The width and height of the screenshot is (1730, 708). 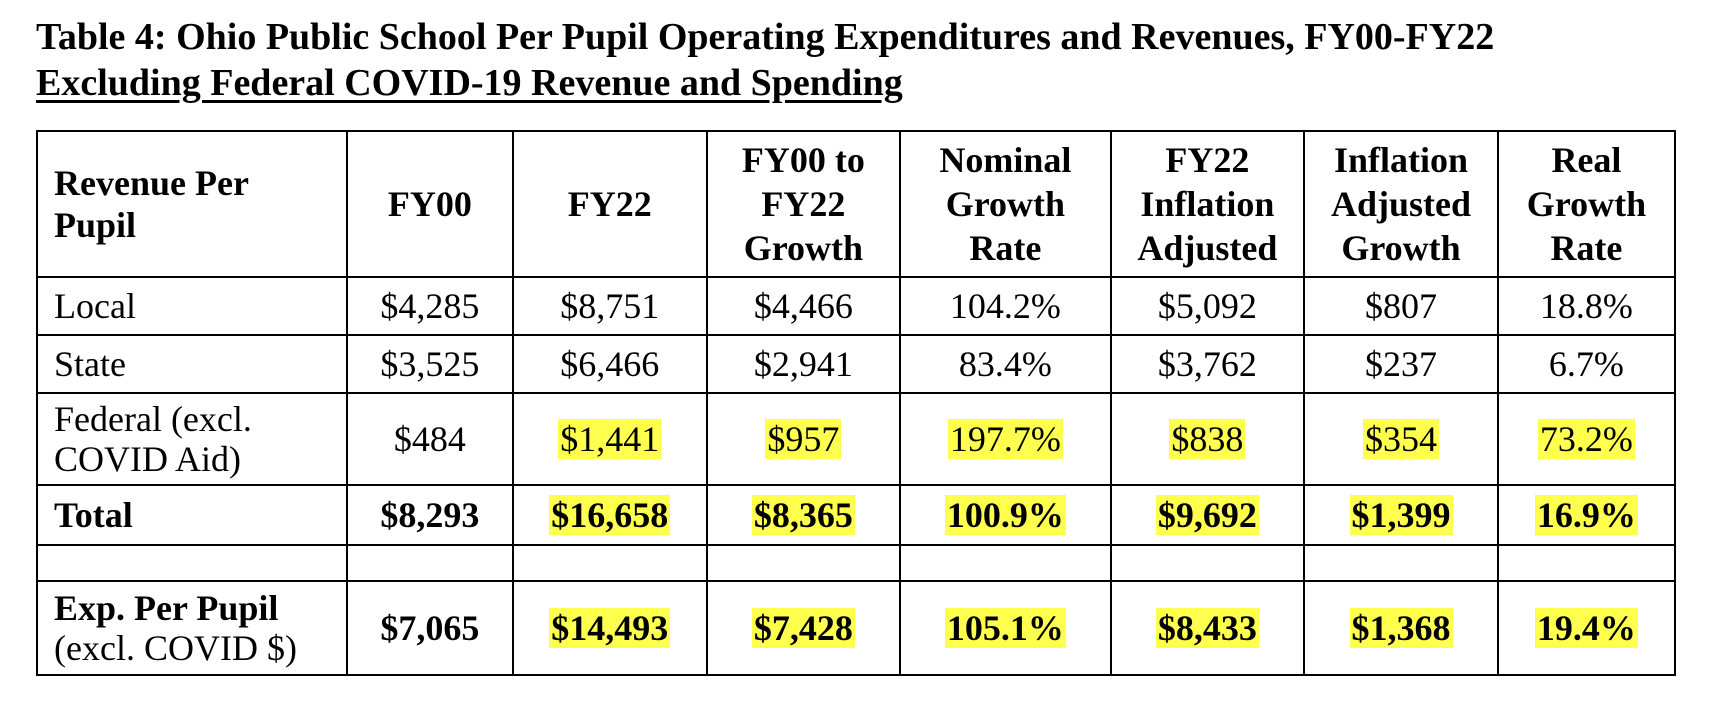 I want to click on highlighted-value: 100.9%, so click(x=1005, y=515).